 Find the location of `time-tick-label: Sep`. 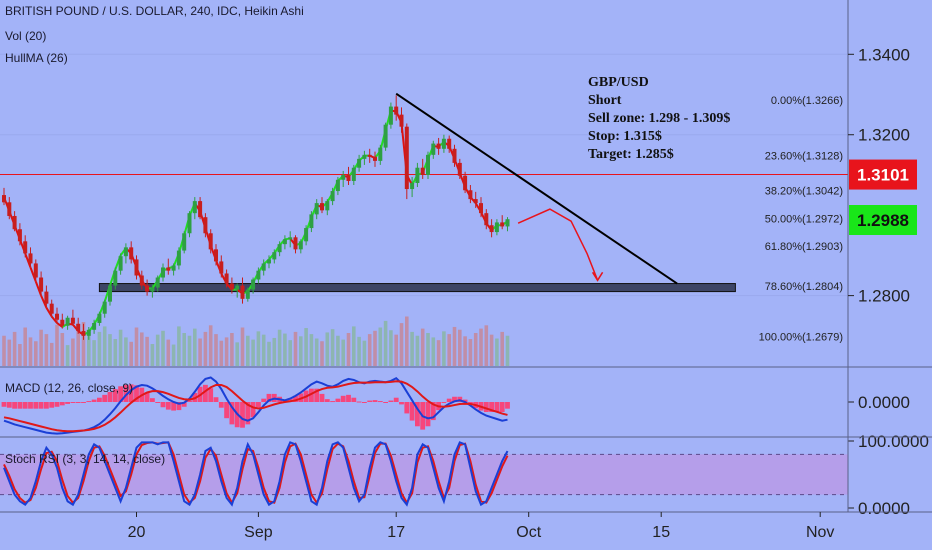

time-tick-label: Sep is located at coordinates (258, 532).